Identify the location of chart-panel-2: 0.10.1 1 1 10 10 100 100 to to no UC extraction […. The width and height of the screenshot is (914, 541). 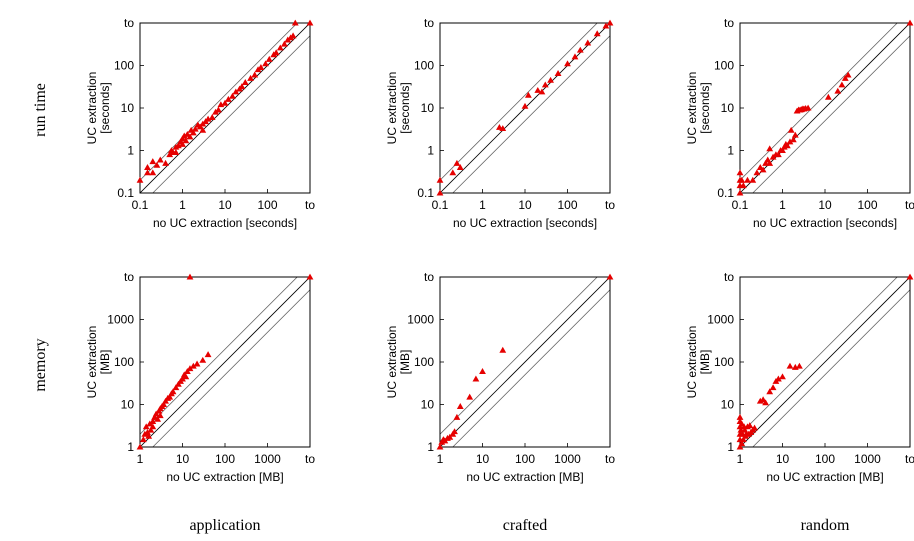
(799, 123).